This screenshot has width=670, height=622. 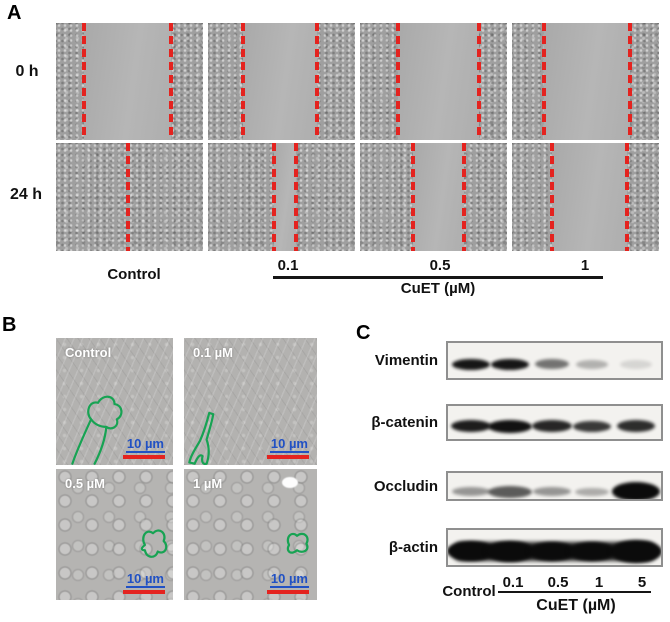 I want to click on timepoint-0h-label: 0 h, so click(x=27, y=71).